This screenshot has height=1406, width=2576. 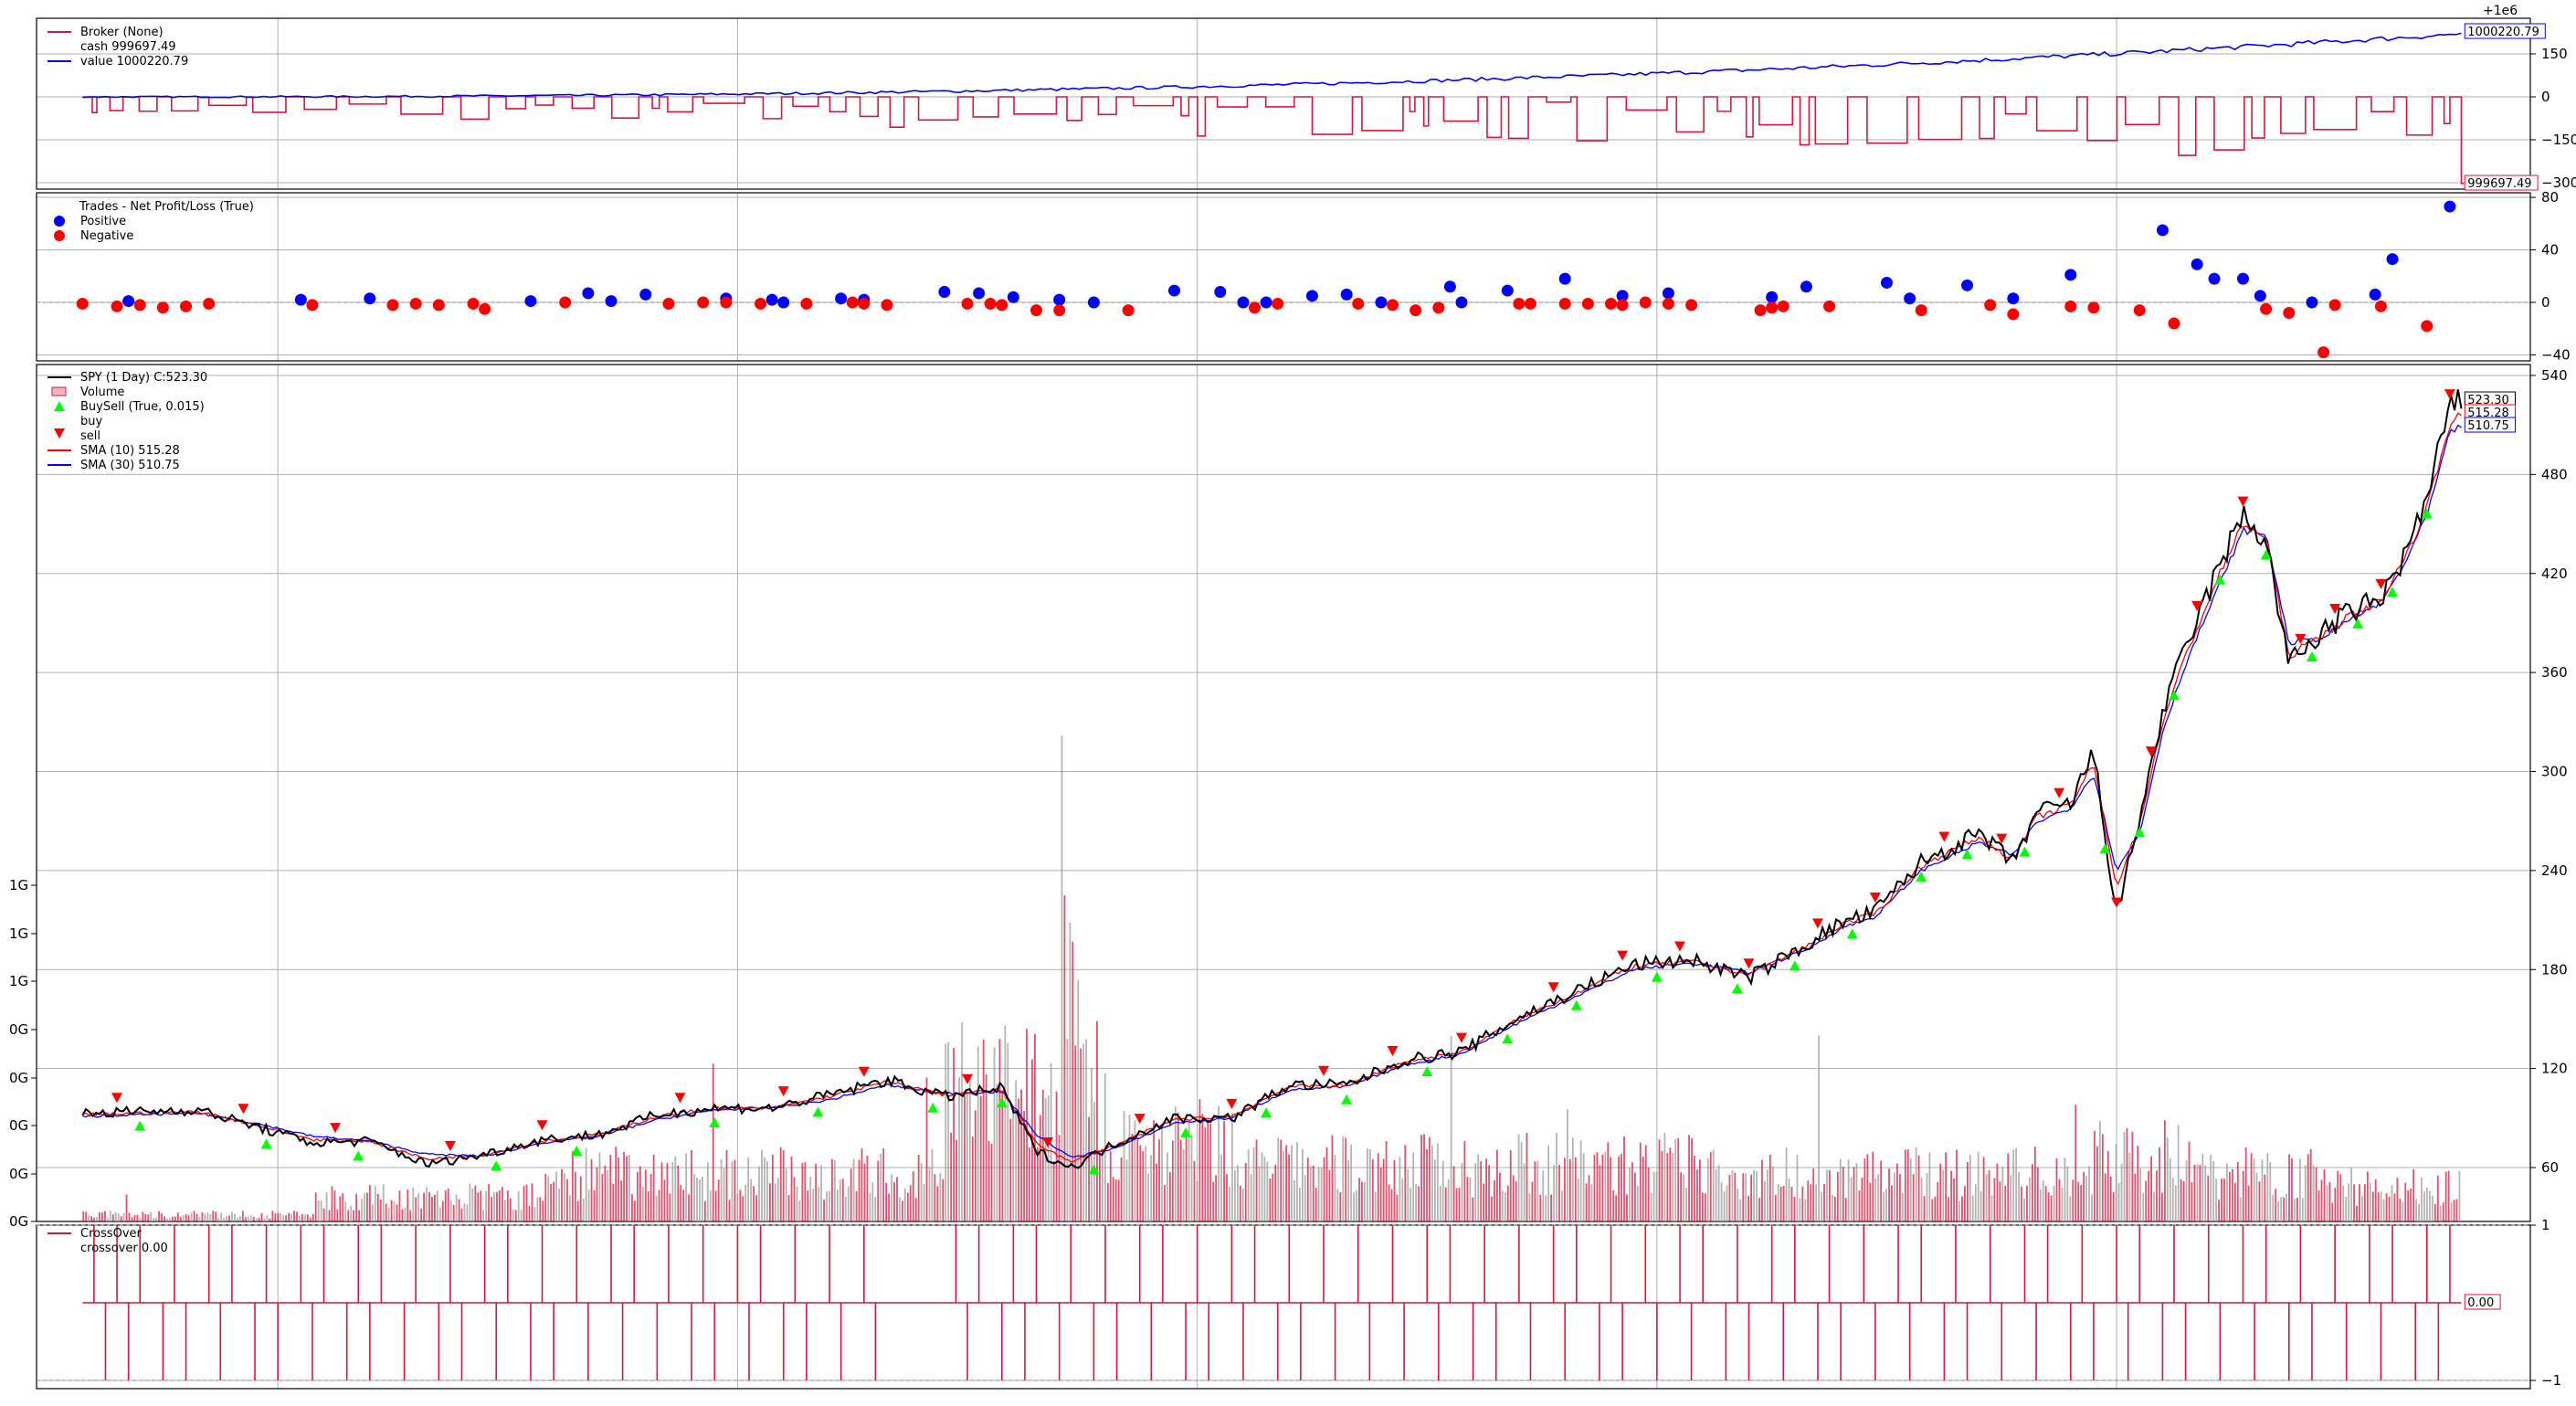 I want to click on y-tick-label: −40, so click(x=2556, y=355).